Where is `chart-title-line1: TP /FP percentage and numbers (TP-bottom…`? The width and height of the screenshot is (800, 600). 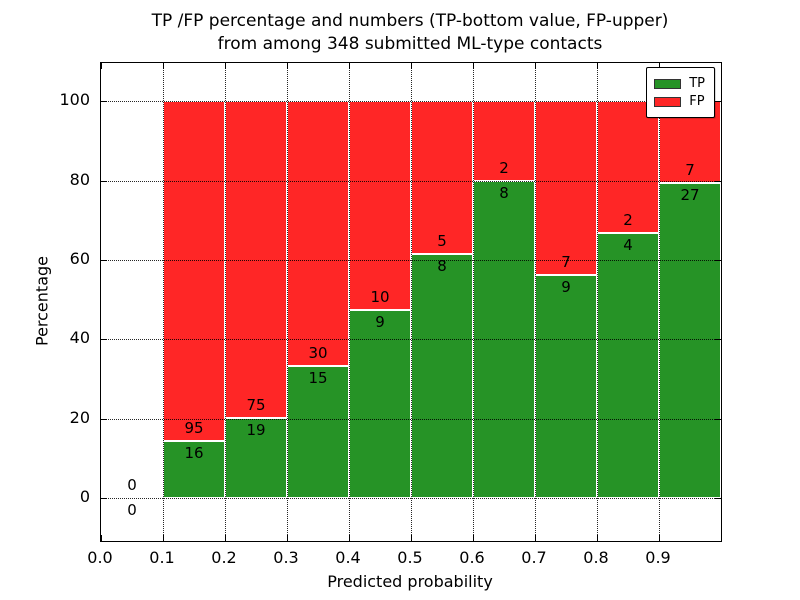 chart-title-line1: TP /FP percentage and numbers (TP-bottom… is located at coordinates (410, 21).